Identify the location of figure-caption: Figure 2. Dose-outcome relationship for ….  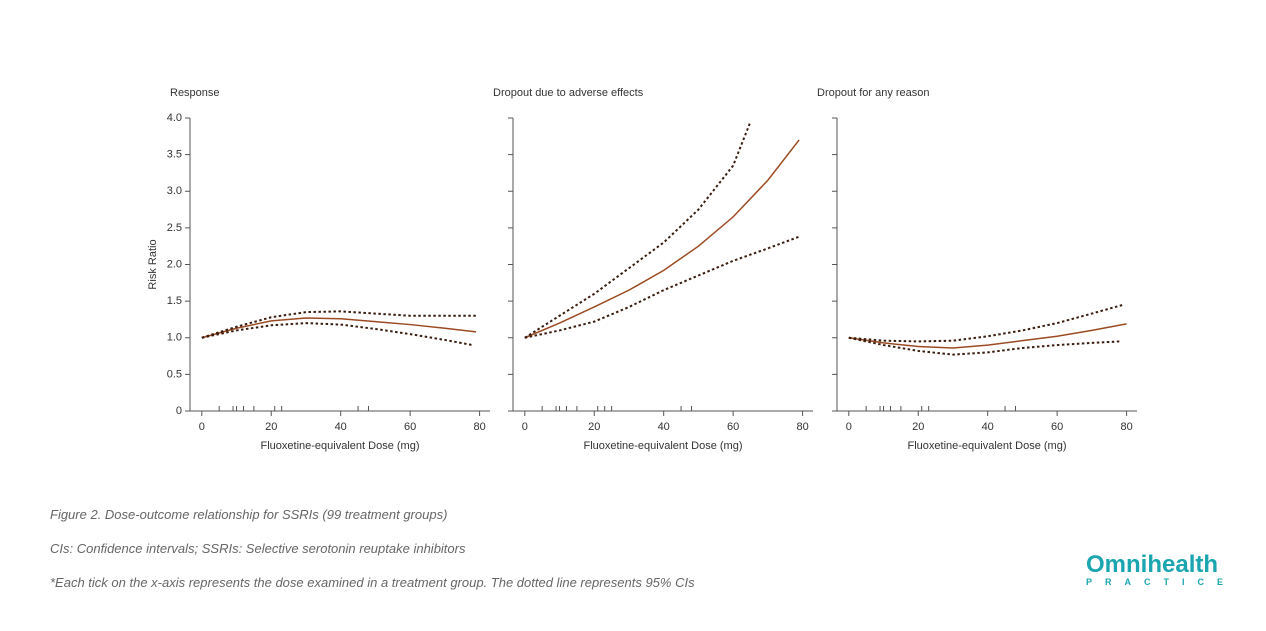
(249, 514).